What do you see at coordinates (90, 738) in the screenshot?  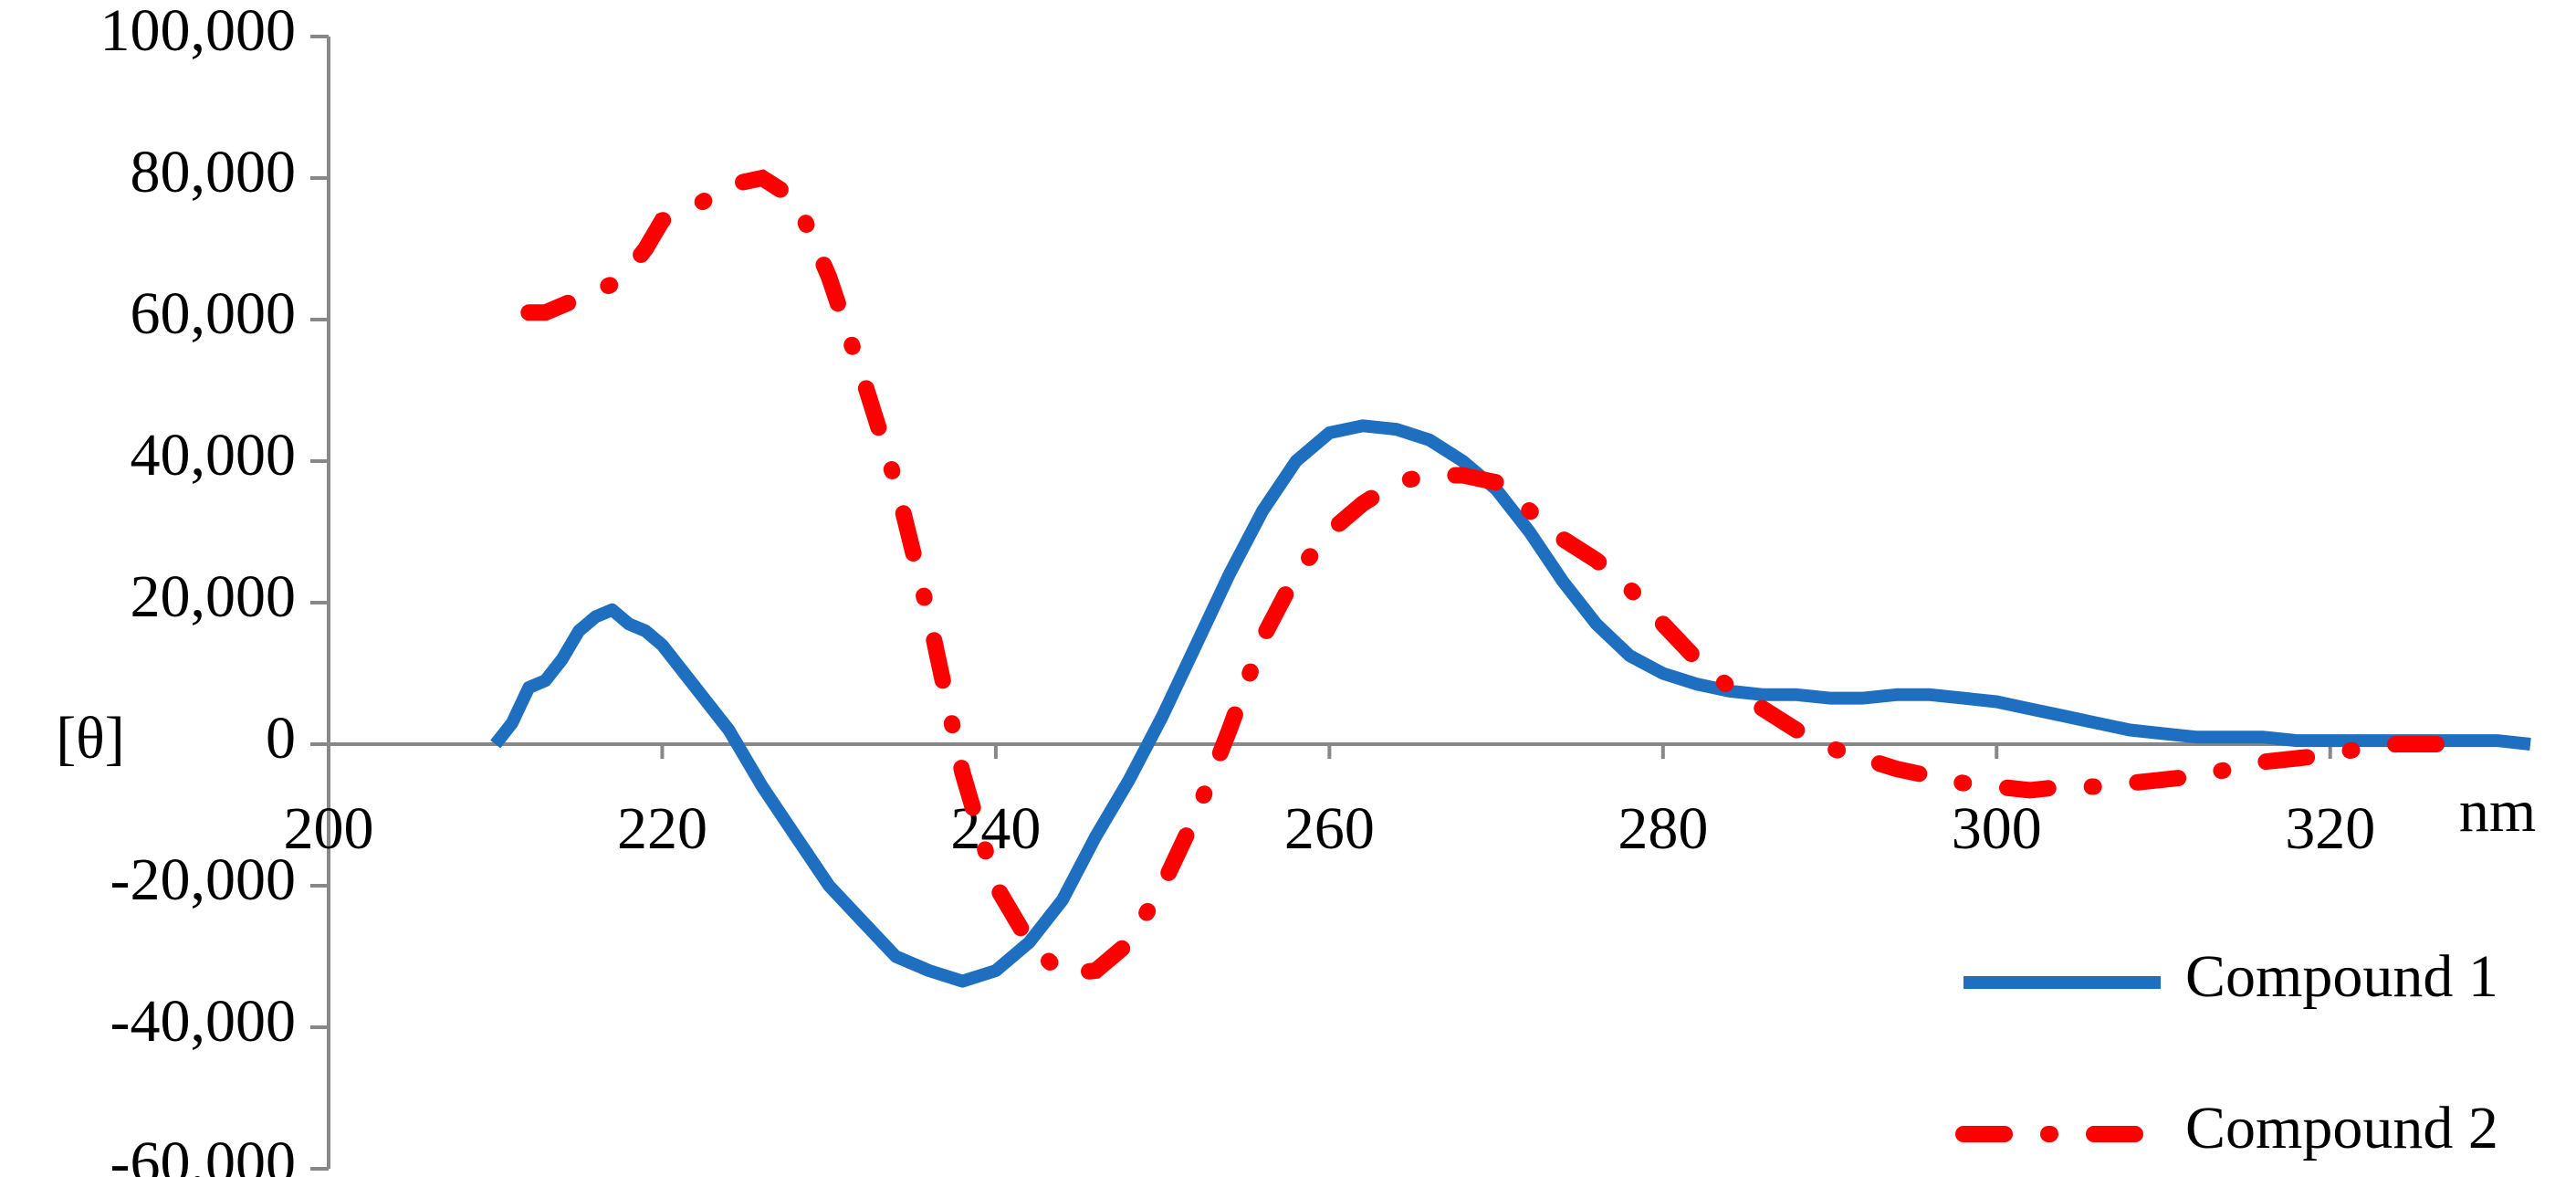 I see `y-axis-label: [θ]` at bounding box center [90, 738].